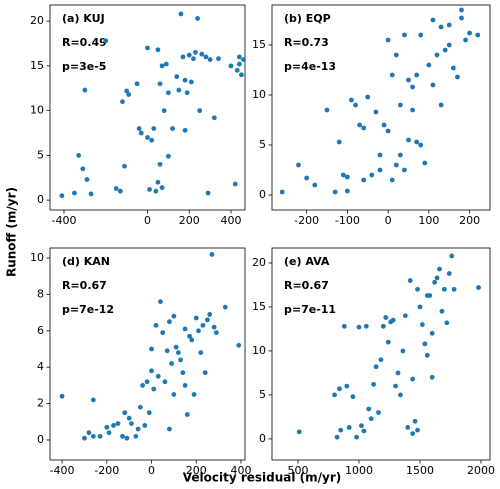 This screenshot has width=500, height=489. What do you see at coordinates (40, 293) in the screenshot?
I see `y-tick-label: 8` at bounding box center [40, 293].